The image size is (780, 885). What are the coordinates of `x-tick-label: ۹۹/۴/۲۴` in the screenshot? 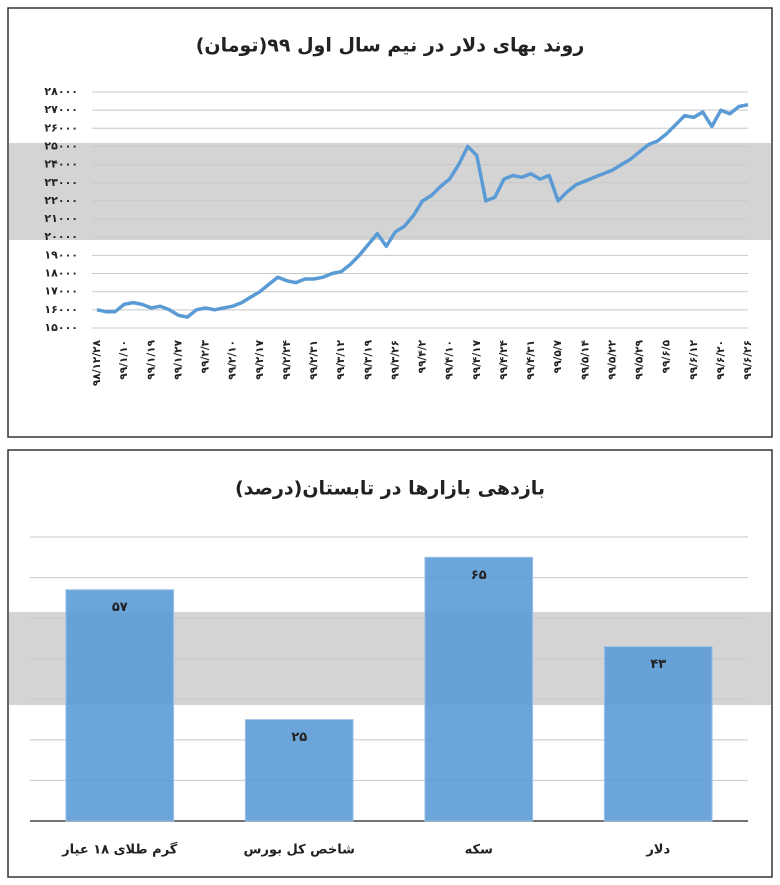 It's located at (504, 359).